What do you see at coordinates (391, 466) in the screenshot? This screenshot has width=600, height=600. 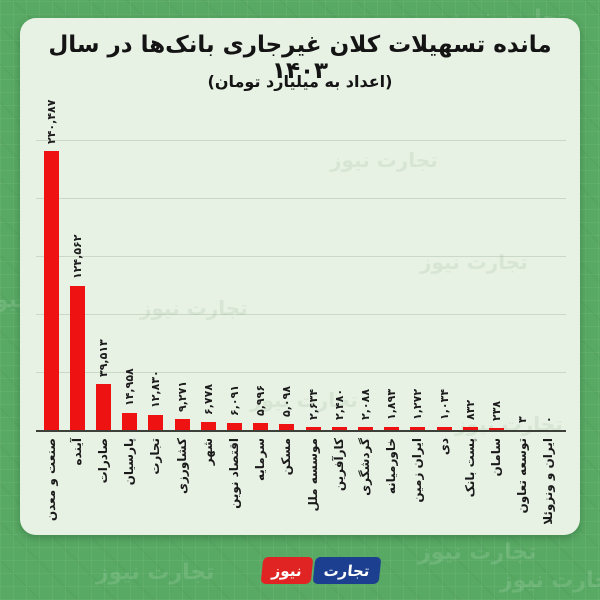 I see `bar-category-label: خاورمیانه` at bounding box center [391, 466].